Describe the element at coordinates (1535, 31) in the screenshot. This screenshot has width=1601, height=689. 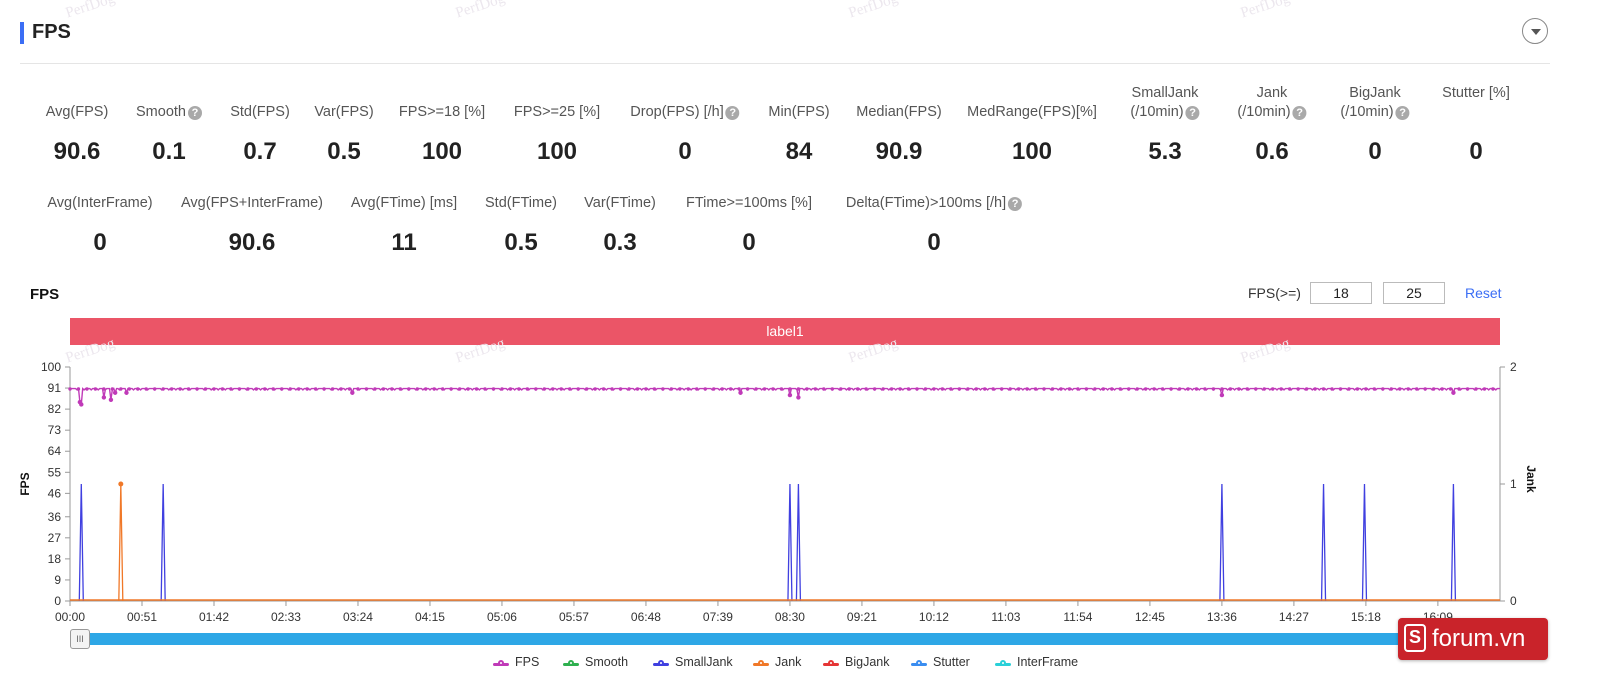
I see `collapse-toggle-icon` at that location.